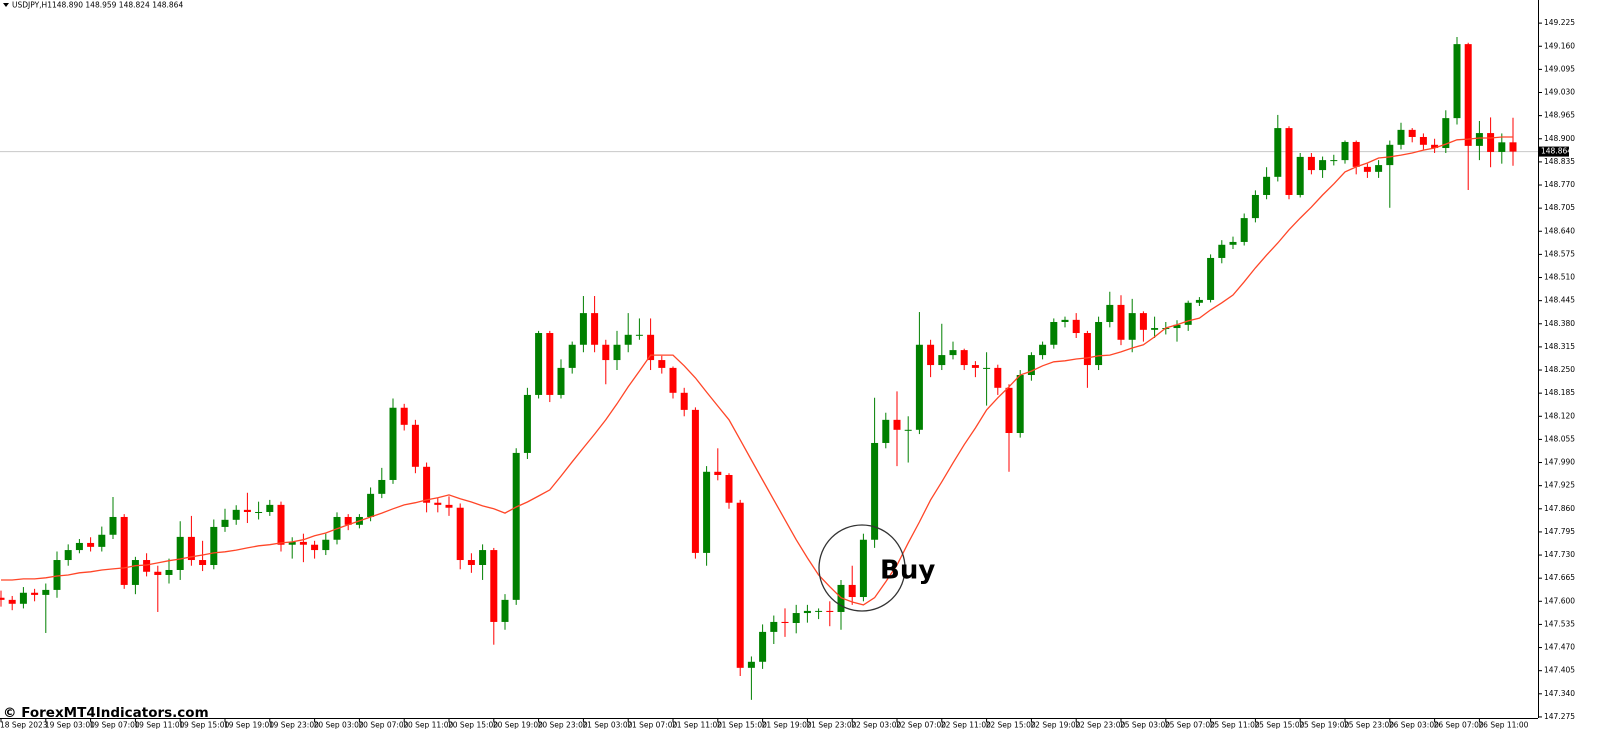  What do you see at coordinates (876, 725) in the screenshot?
I see `x-tick-label: 22 Sep 03:00` at bounding box center [876, 725].